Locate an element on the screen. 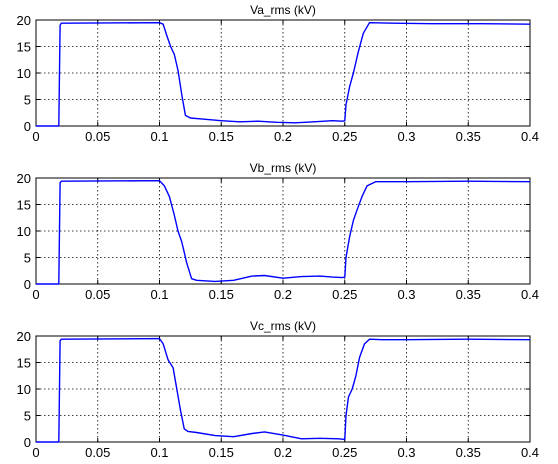 This screenshot has width=558, height=464. chart-title: Va_rms (kV) is located at coordinates (283, 10).